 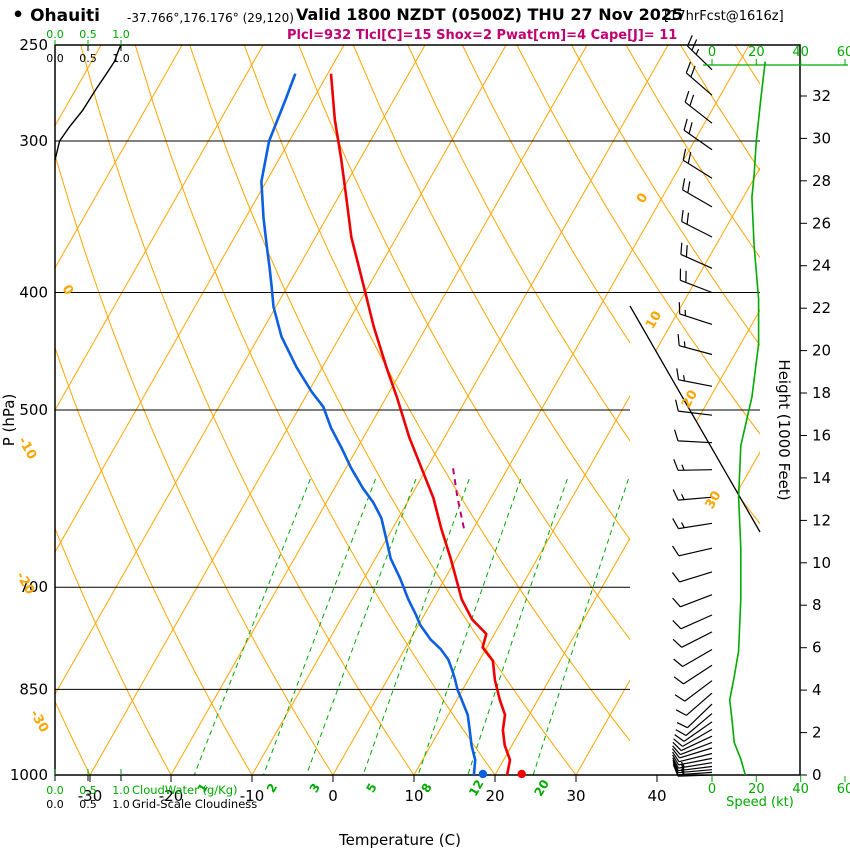 What do you see at coordinates (315, 788) in the screenshot?
I see `mixing-ratio-label: 3` at bounding box center [315, 788].